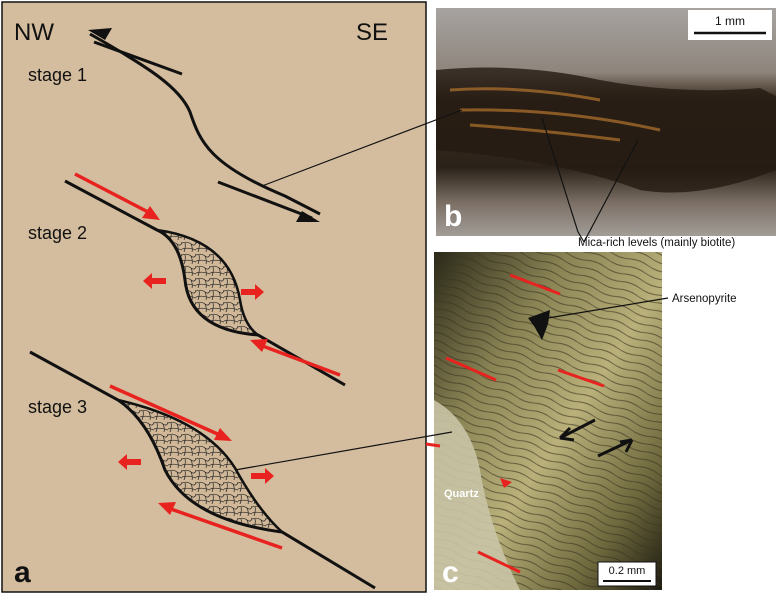 The height and width of the screenshot is (594, 778). What do you see at coordinates (57, 75) in the screenshot?
I see `label-stage-1: stage 1` at bounding box center [57, 75].